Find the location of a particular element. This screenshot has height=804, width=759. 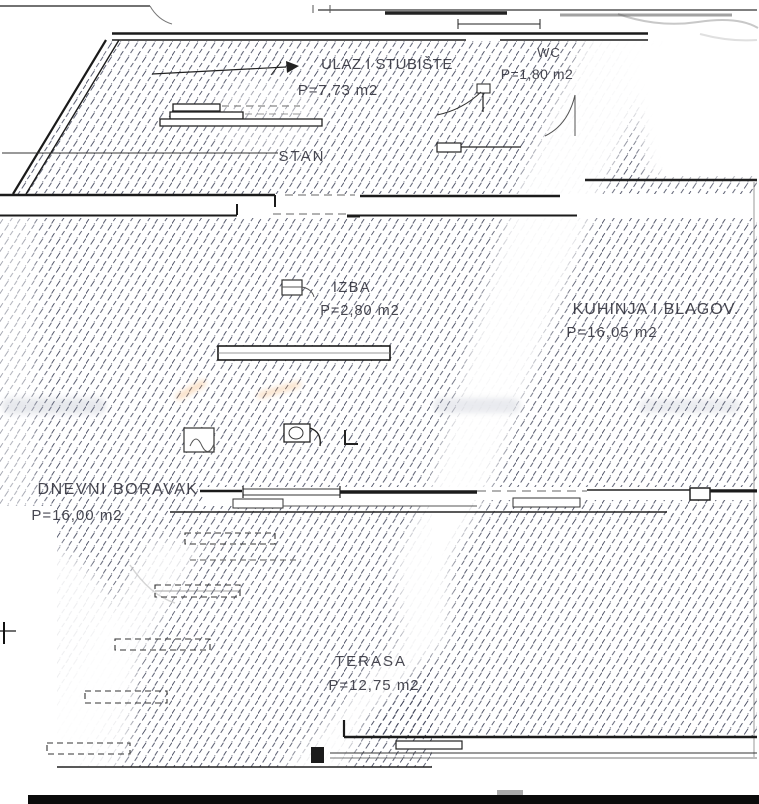

wall-top-parapet-curve is located at coordinates (161, 15).